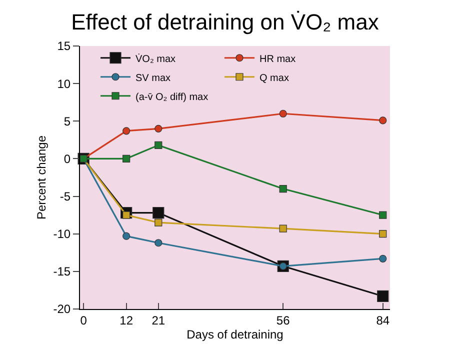 The image size is (450, 348). Describe the element at coordinates (64, 46) in the screenshot. I see `y-tick-label: 15` at that location.